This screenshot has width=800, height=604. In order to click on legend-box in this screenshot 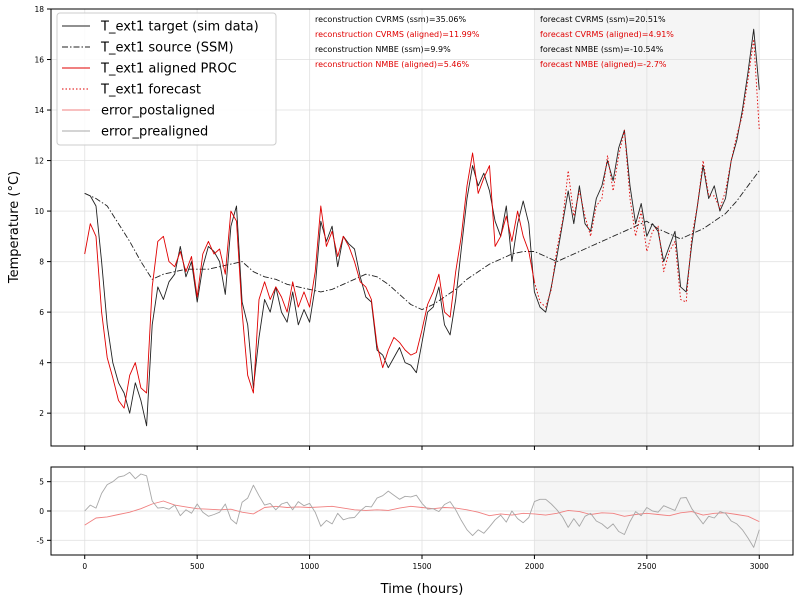, I will do `click(166, 79)`.